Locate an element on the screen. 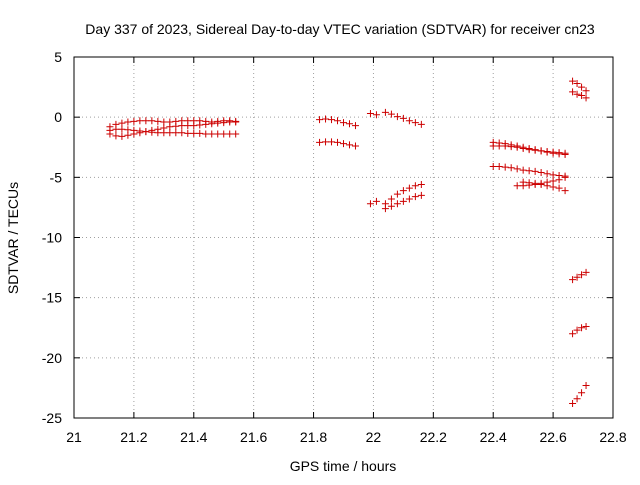 The height and width of the screenshot is (485, 640). x-tick-label: 22 is located at coordinates (374, 437).